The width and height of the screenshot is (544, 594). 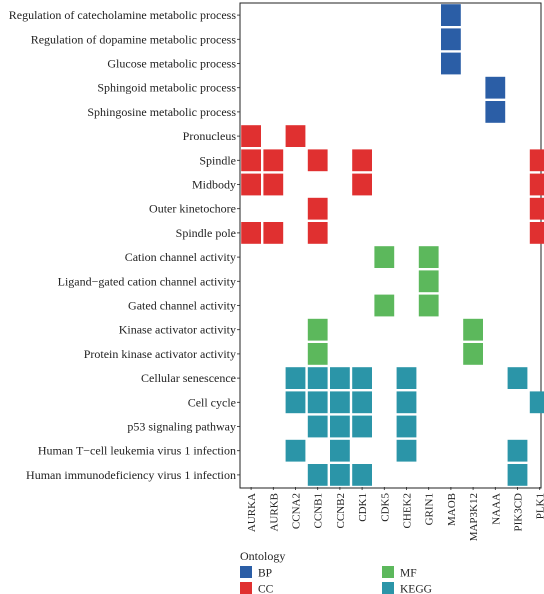 I want to click on column-label: CCNB1, so click(x=319, y=510).